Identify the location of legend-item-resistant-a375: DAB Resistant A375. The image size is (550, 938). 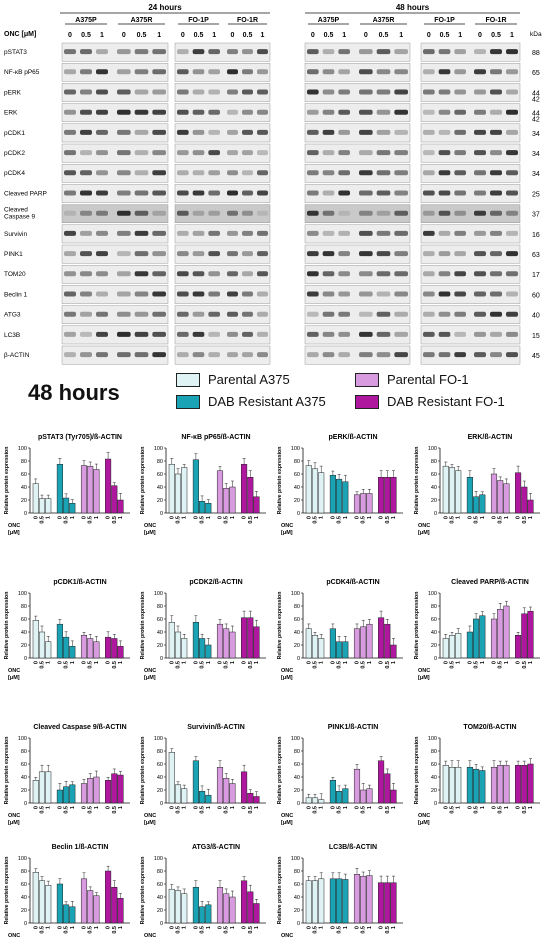
(251, 401).